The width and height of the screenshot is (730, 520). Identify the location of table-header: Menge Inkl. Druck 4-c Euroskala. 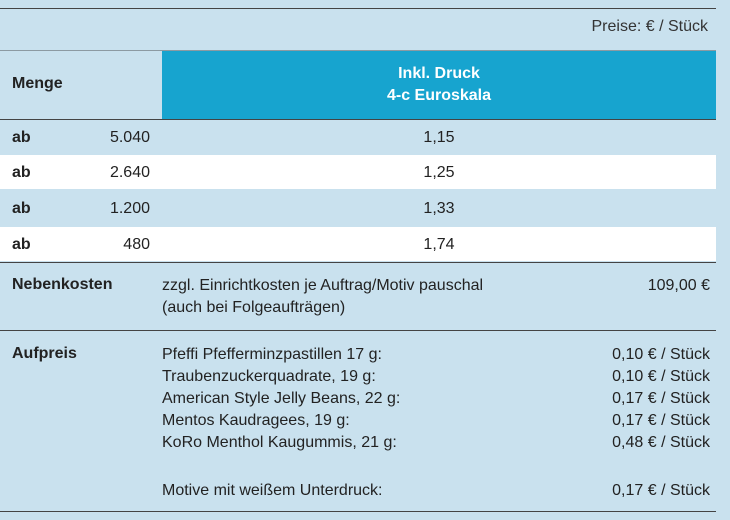
(358, 85).